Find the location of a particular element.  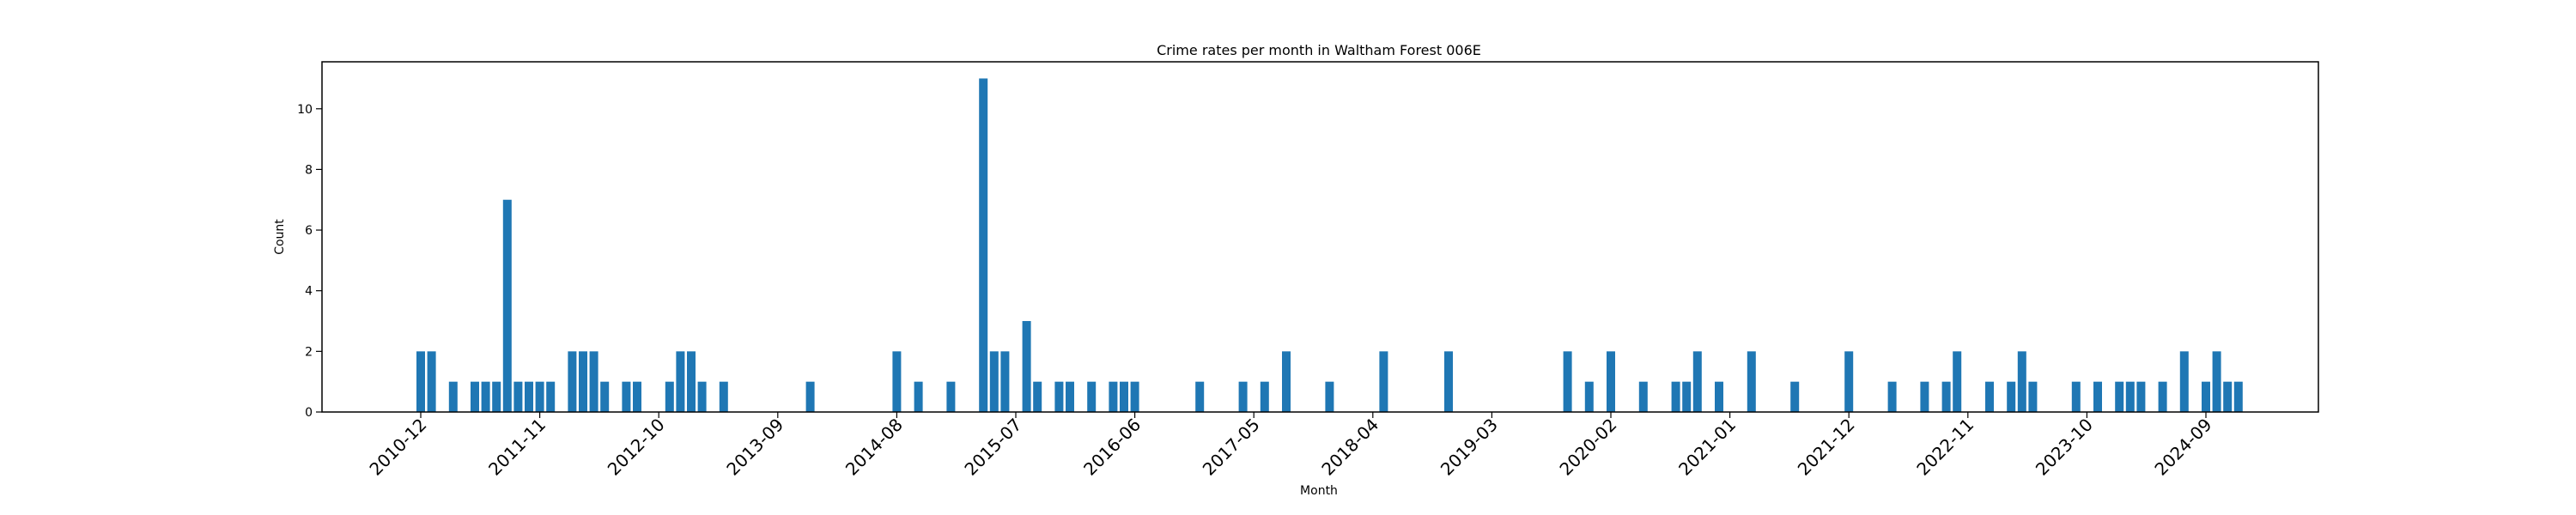

y-tick-label: 4 is located at coordinates (309, 292).